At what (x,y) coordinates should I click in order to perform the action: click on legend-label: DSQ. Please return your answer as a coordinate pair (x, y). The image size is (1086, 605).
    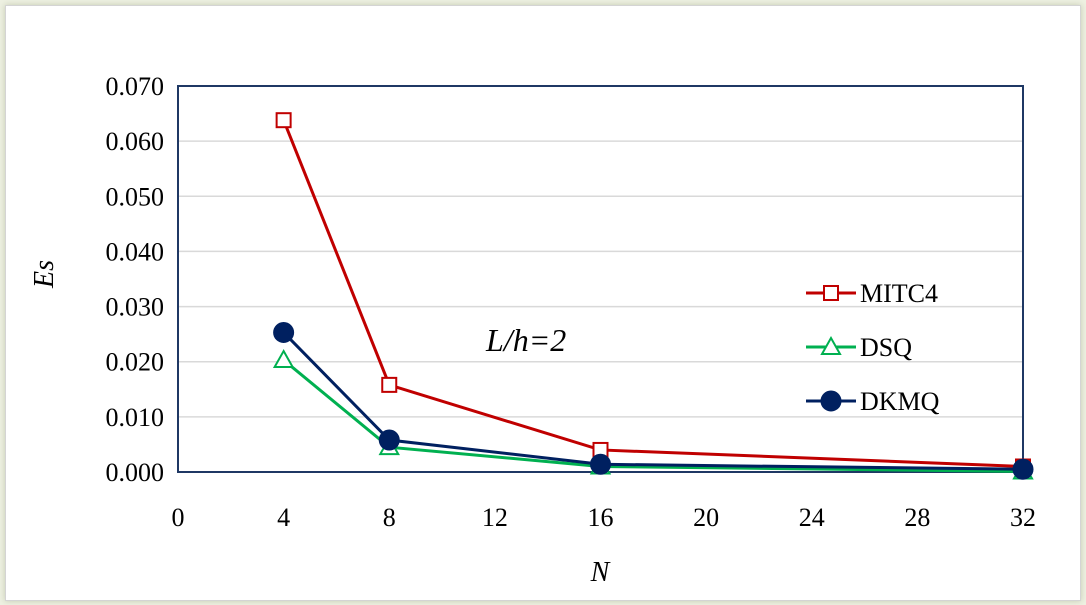
    Looking at the image, I should click on (886, 347).